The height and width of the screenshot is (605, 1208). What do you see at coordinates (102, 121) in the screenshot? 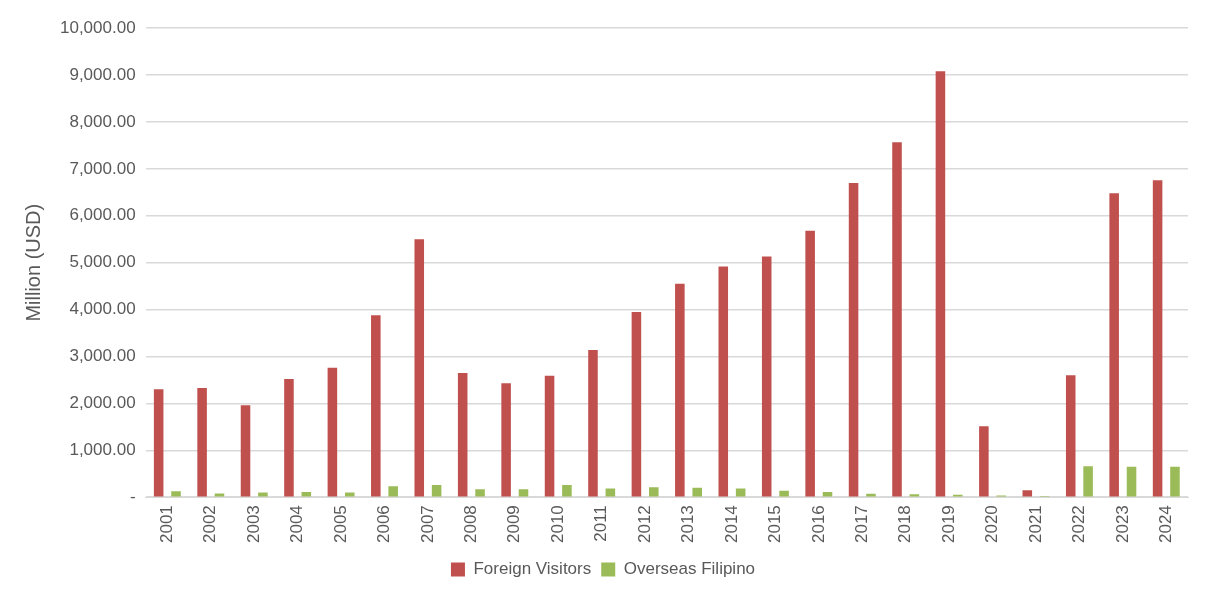
I see `y-tick-label: 8,000.00` at bounding box center [102, 121].